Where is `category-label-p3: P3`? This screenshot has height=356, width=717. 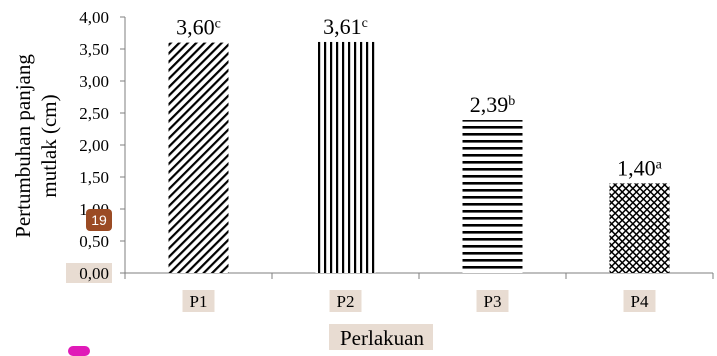 category-label-p3: P3 is located at coordinates (493, 301).